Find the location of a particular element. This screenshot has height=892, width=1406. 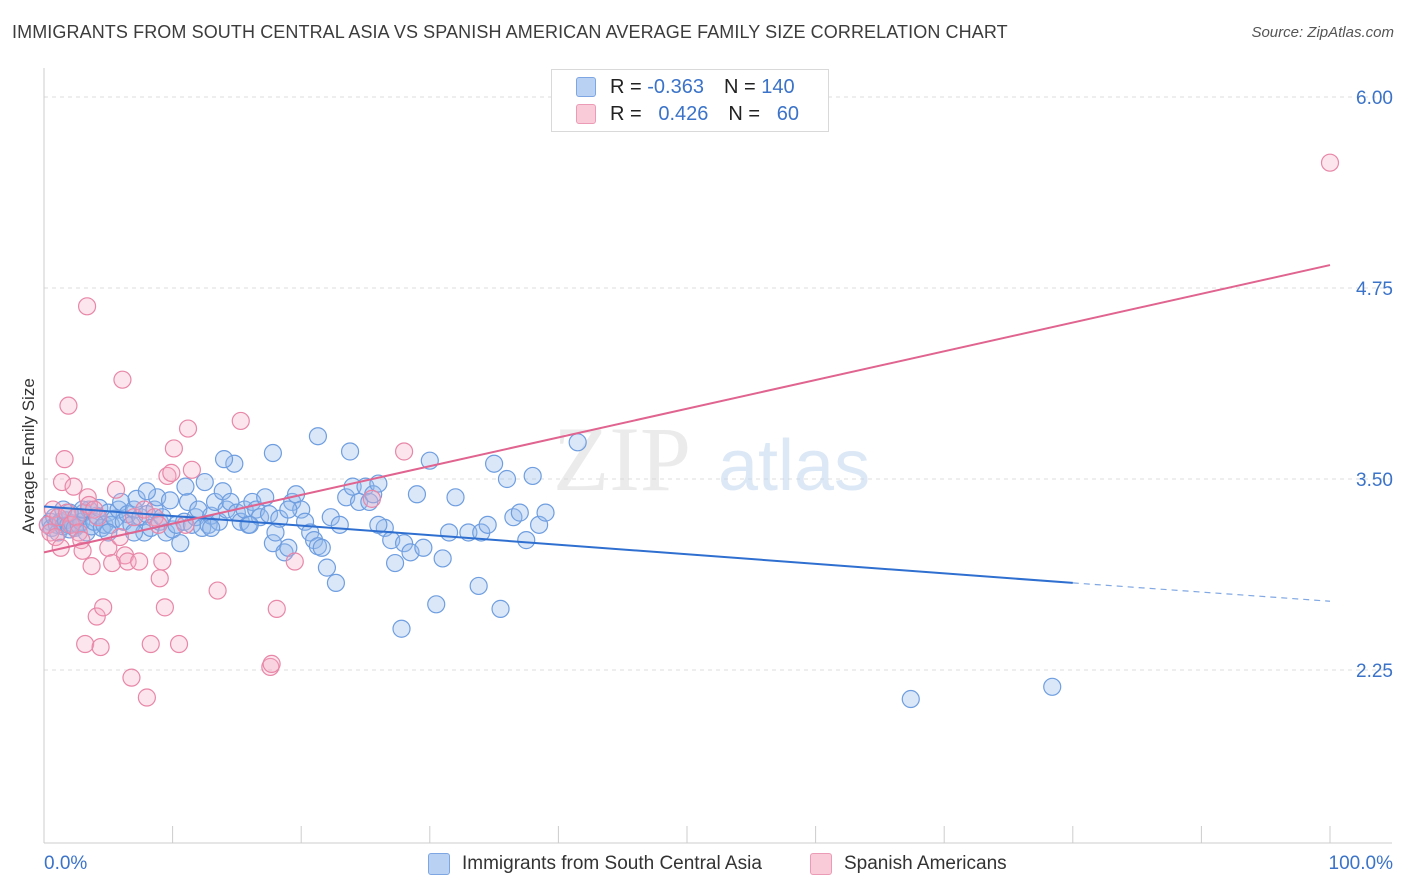

series-legend-pink: Spanish Americans is located at coordinates (908, 864).